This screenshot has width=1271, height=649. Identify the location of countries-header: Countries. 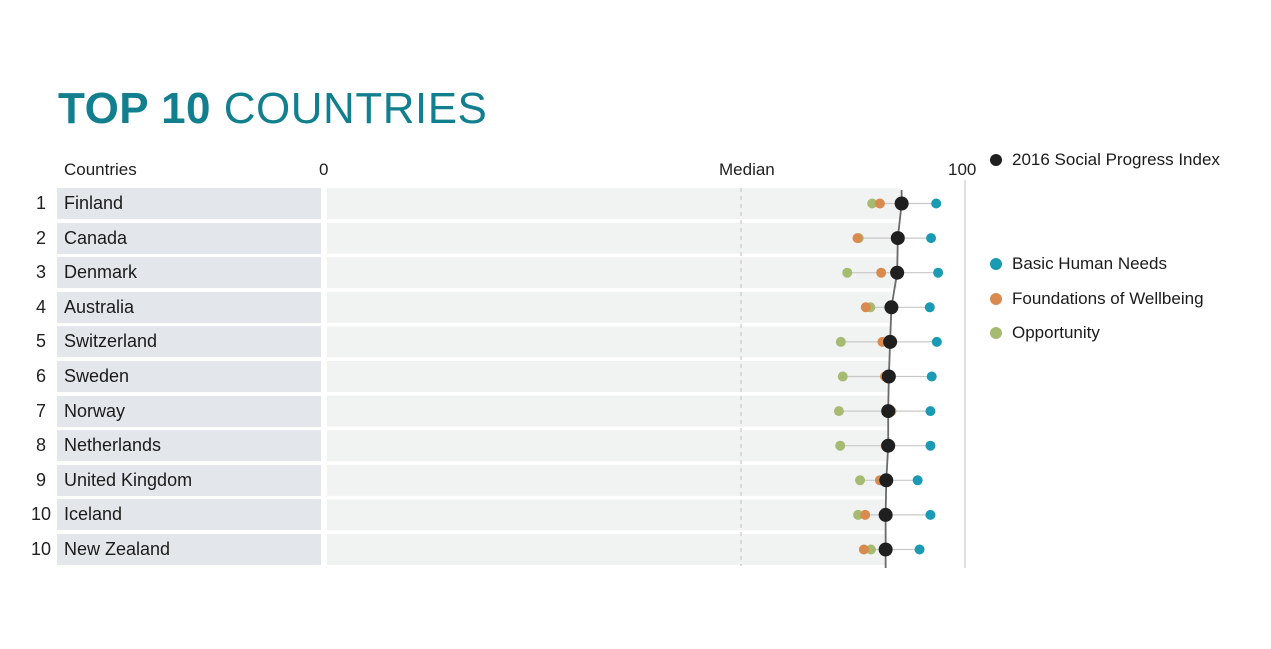
(100, 169).